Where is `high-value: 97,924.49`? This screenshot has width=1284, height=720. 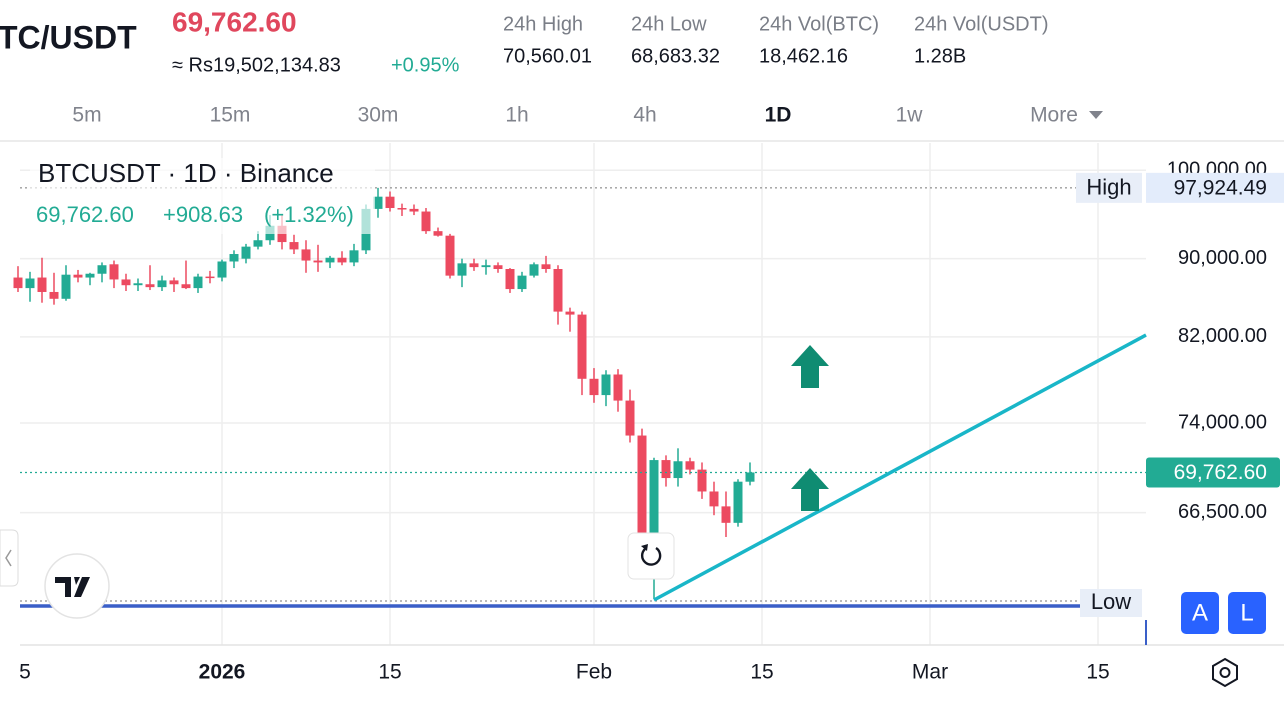
high-value: 97,924.49 is located at coordinates (1220, 187).